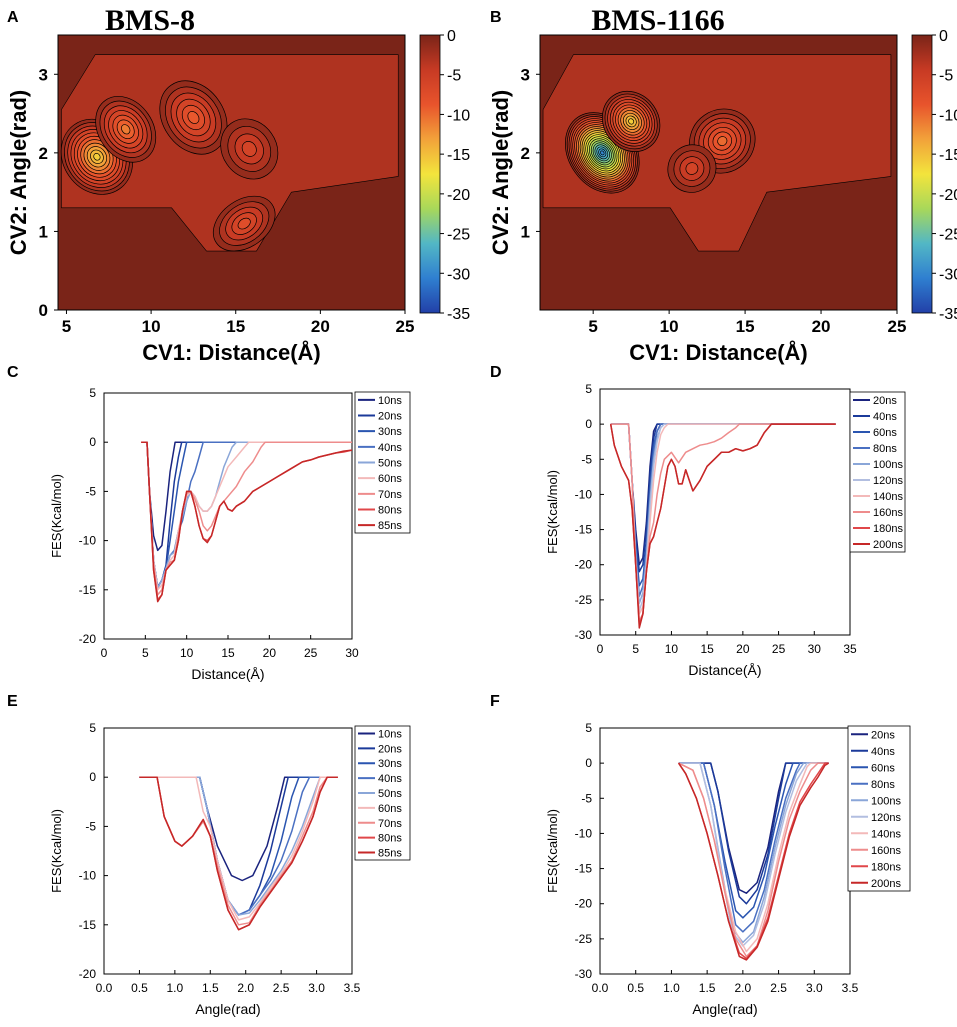 The height and width of the screenshot is (1027, 957). What do you see at coordinates (886, 801) in the screenshot?
I see `legend-label: 100ns` at bounding box center [886, 801].